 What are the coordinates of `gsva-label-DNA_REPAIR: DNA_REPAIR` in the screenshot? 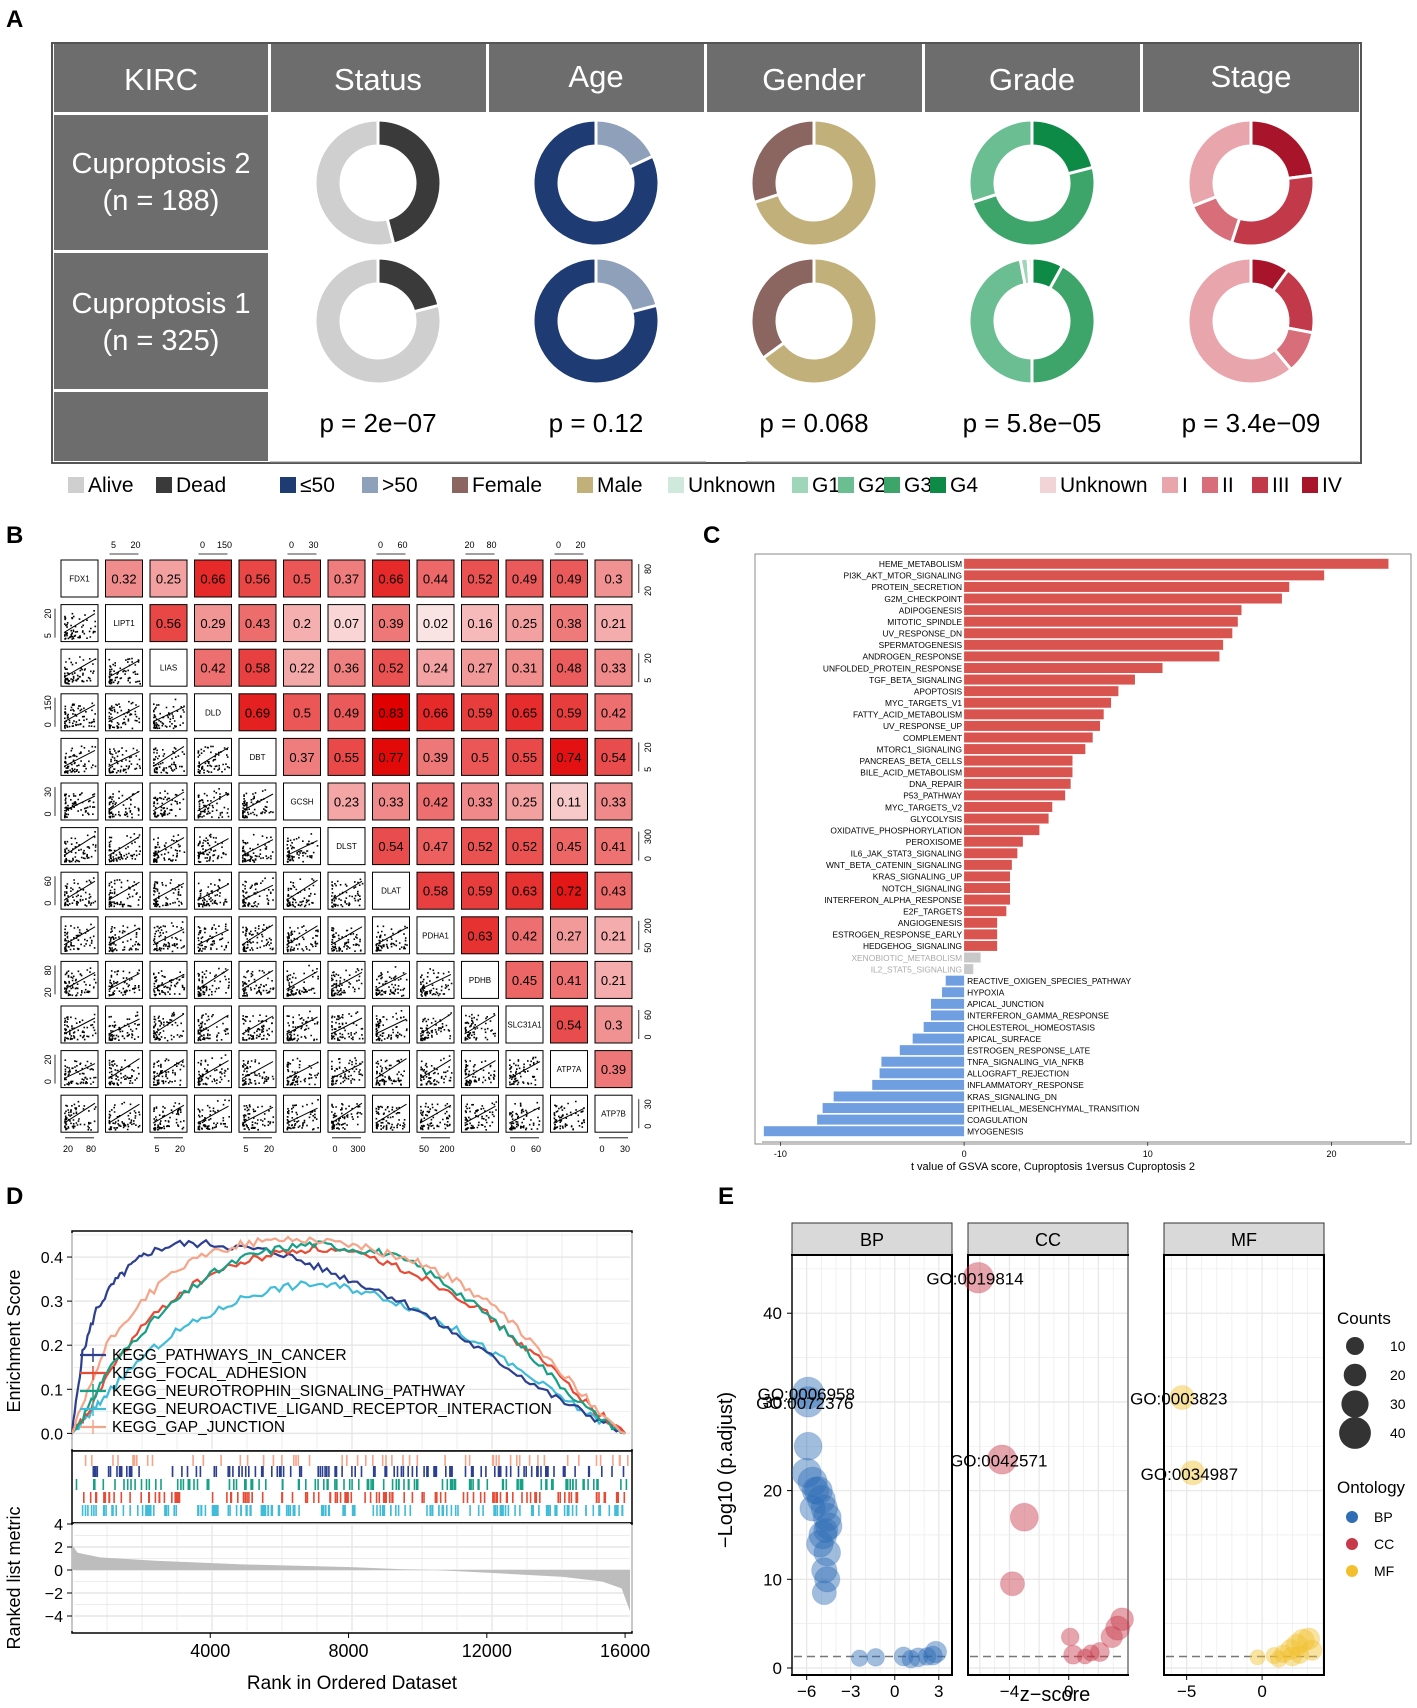 It's located at (935, 784).